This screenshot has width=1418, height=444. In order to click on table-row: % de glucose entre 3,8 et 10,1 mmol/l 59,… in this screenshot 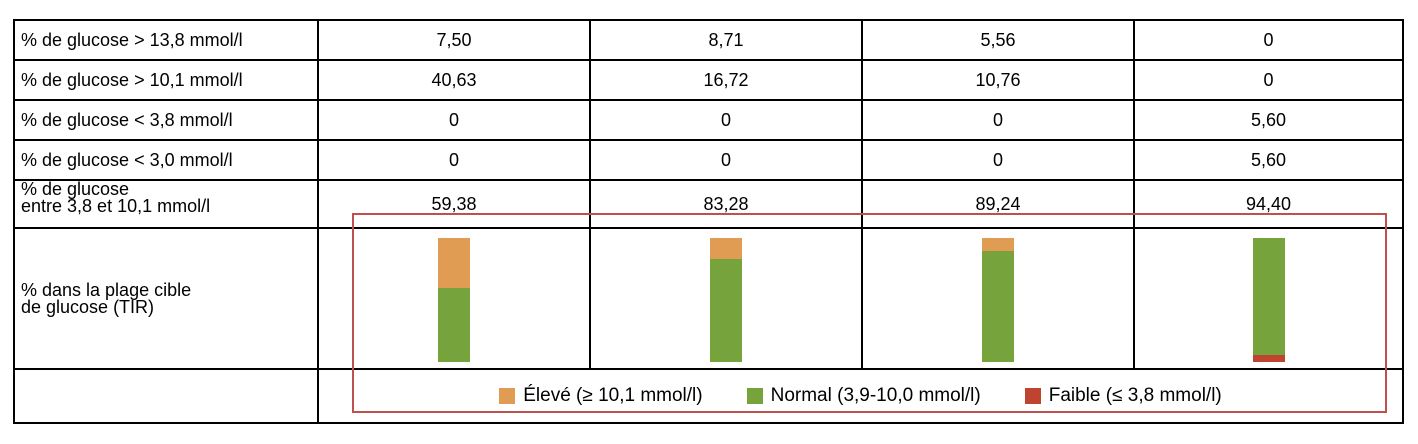, I will do `click(708, 204)`.